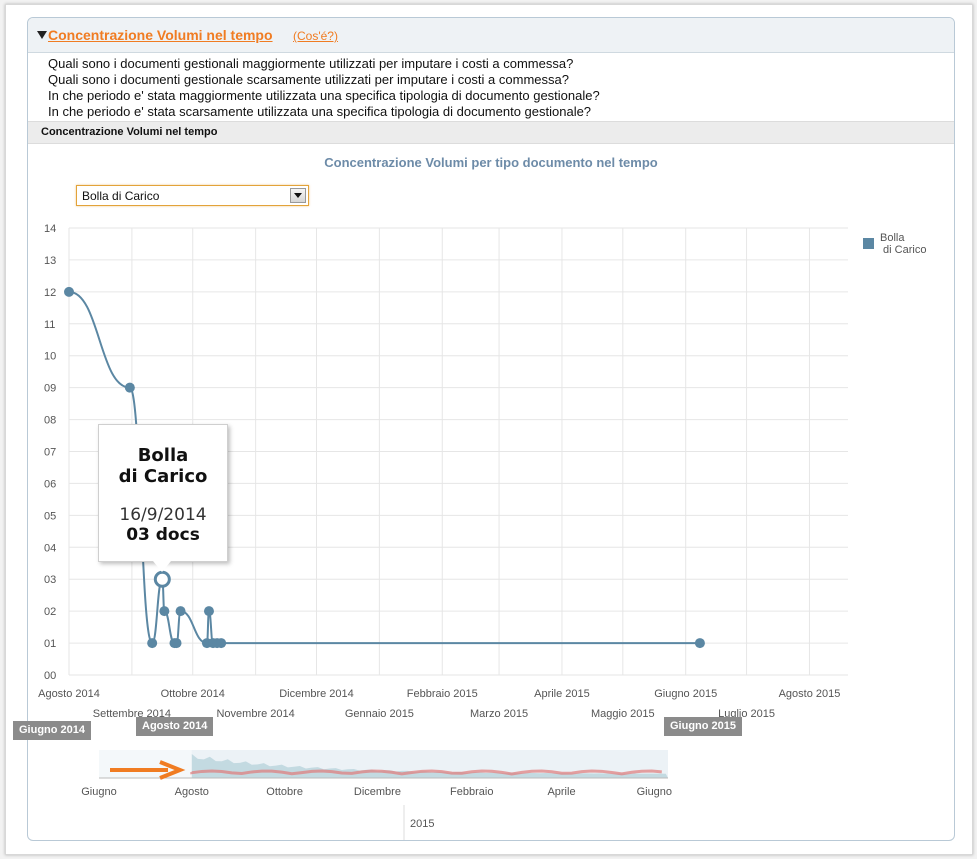  I want to click on chart-tooltip: Bolla di Carico 16/9/2014 03 docs, so click(163, 498).